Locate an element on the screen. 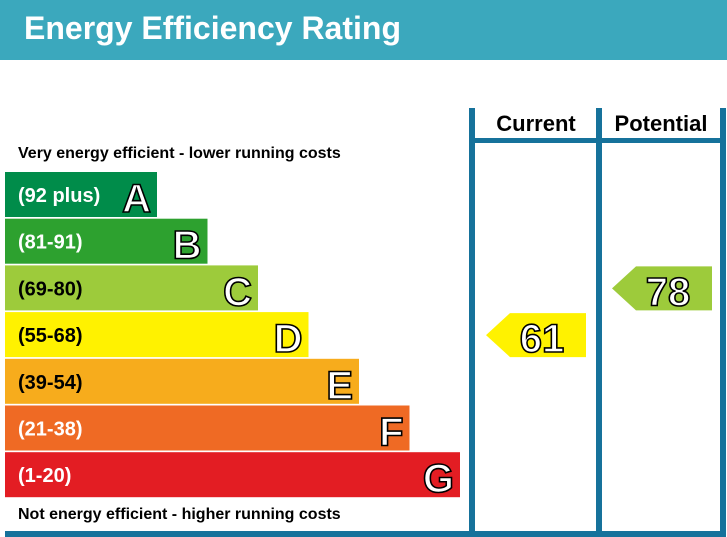 The image size is (727, 537). band-letter: C is located at coordinates (237, 292).